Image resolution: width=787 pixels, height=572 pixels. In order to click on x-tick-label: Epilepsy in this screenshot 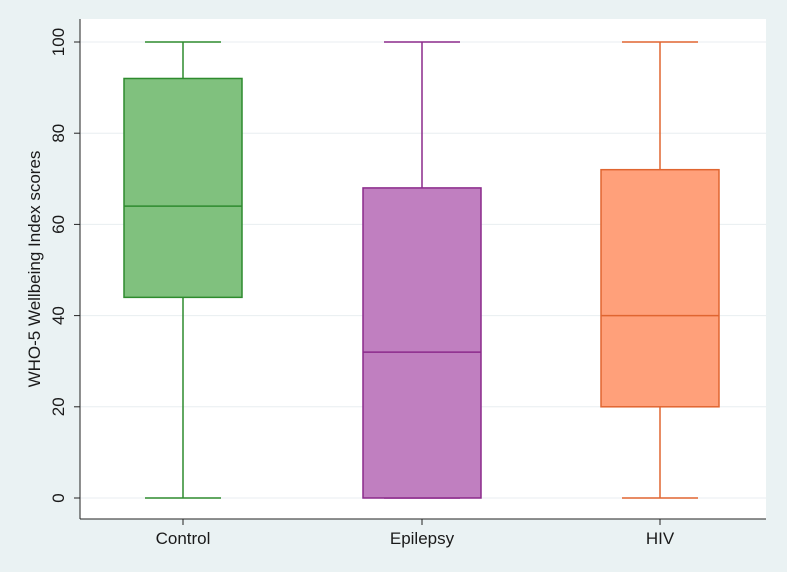, I will do `click(422, 538)`.